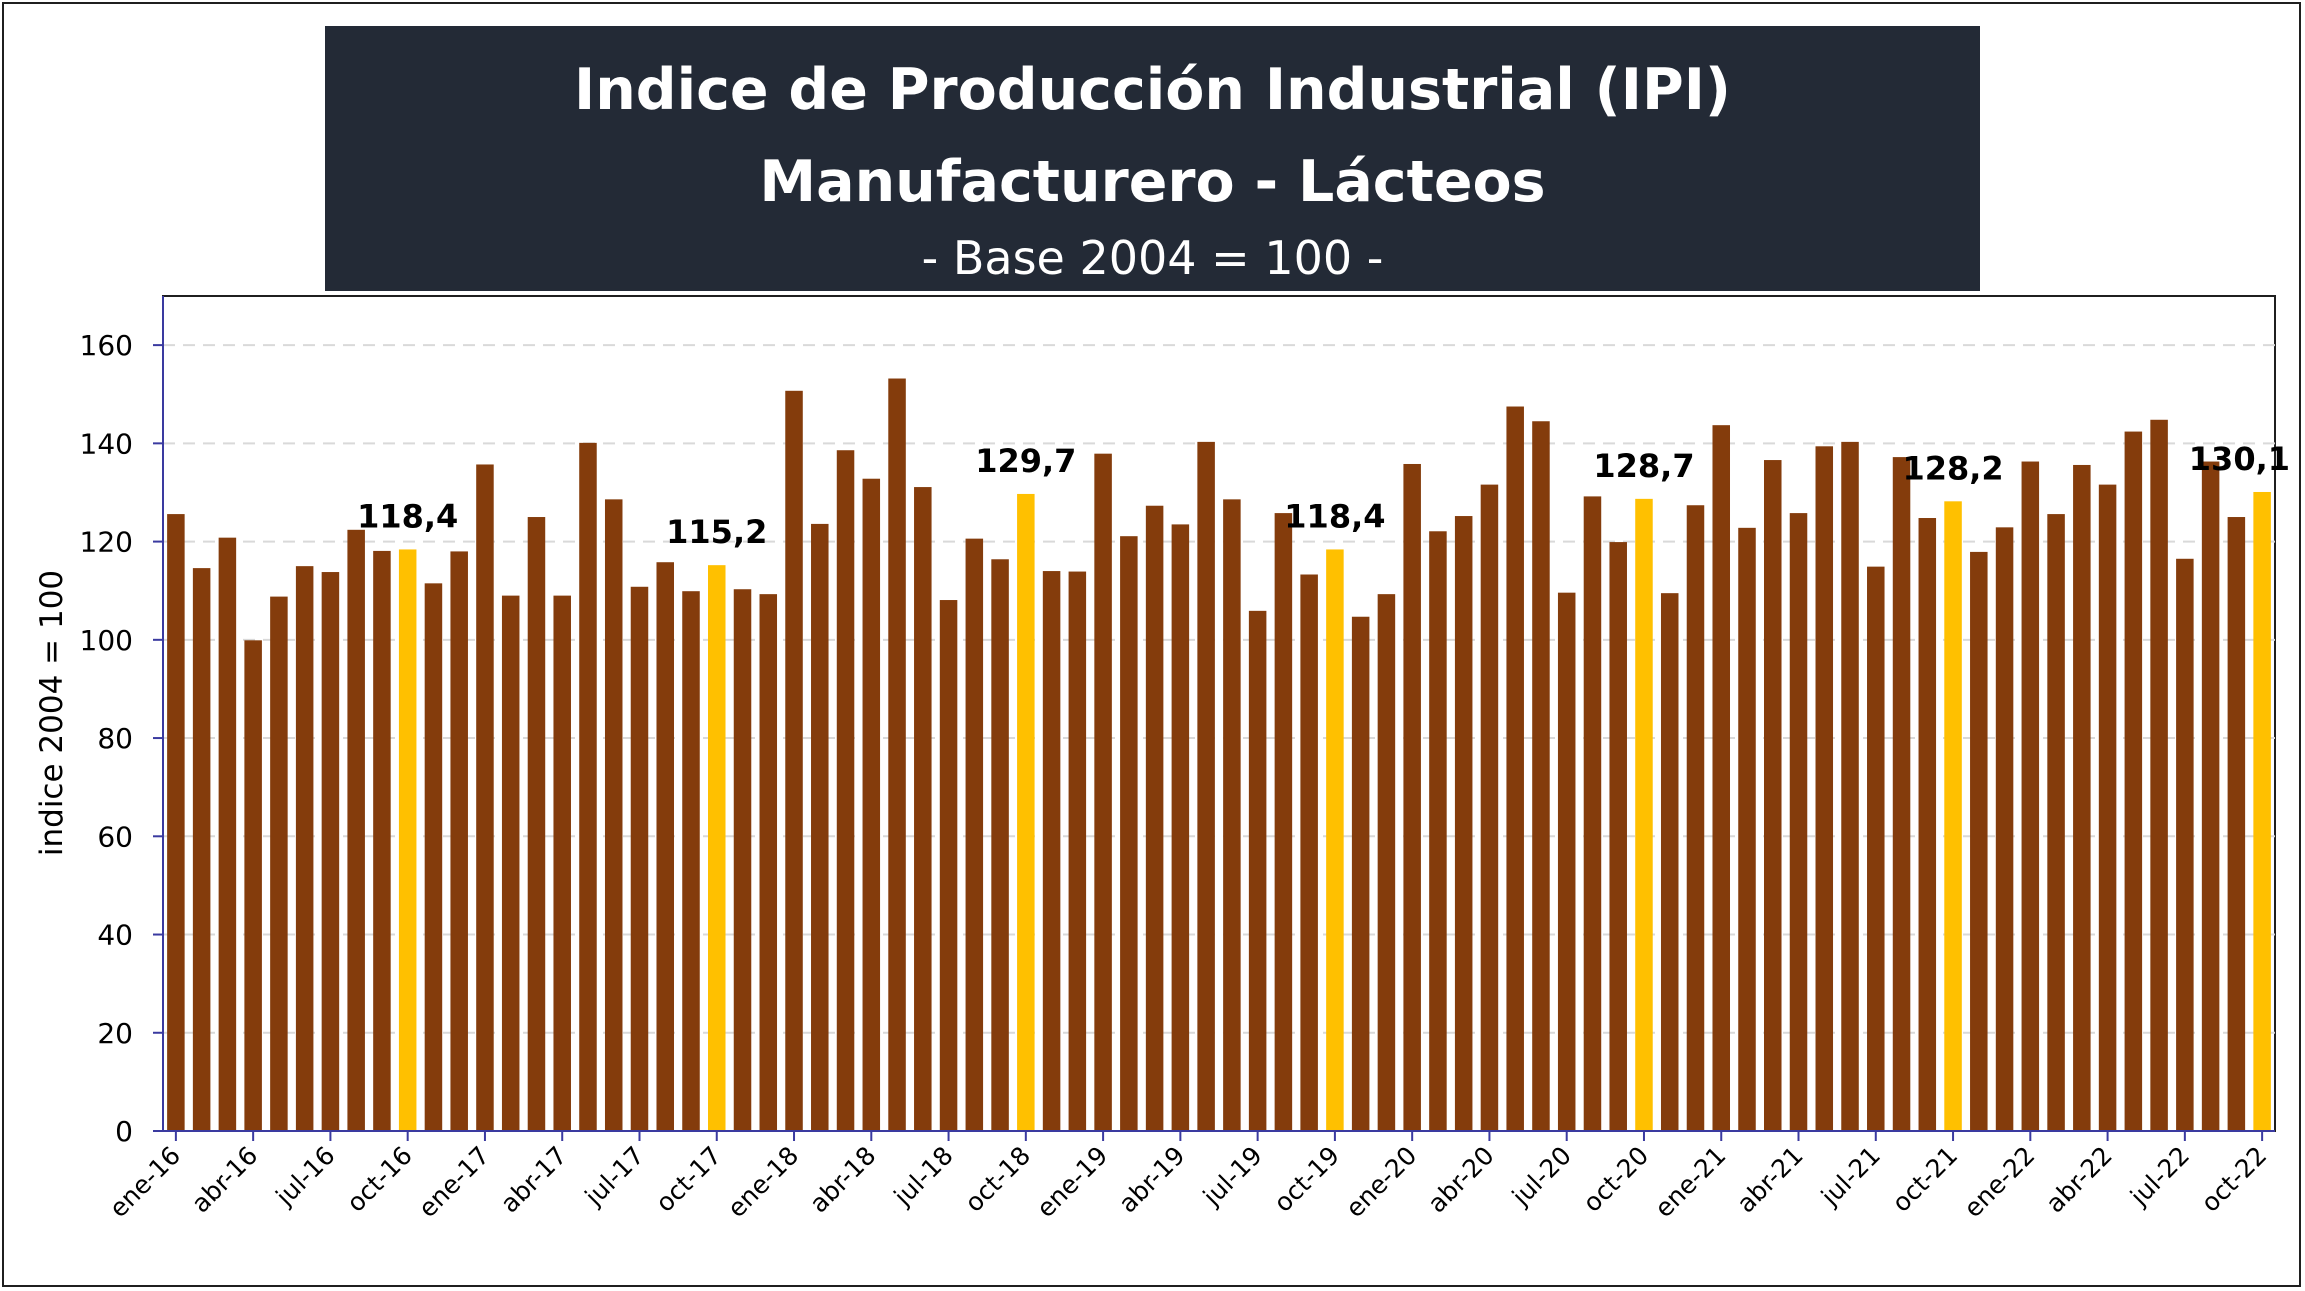  I want to click on data-label: 130,1, so click(2239, 459).